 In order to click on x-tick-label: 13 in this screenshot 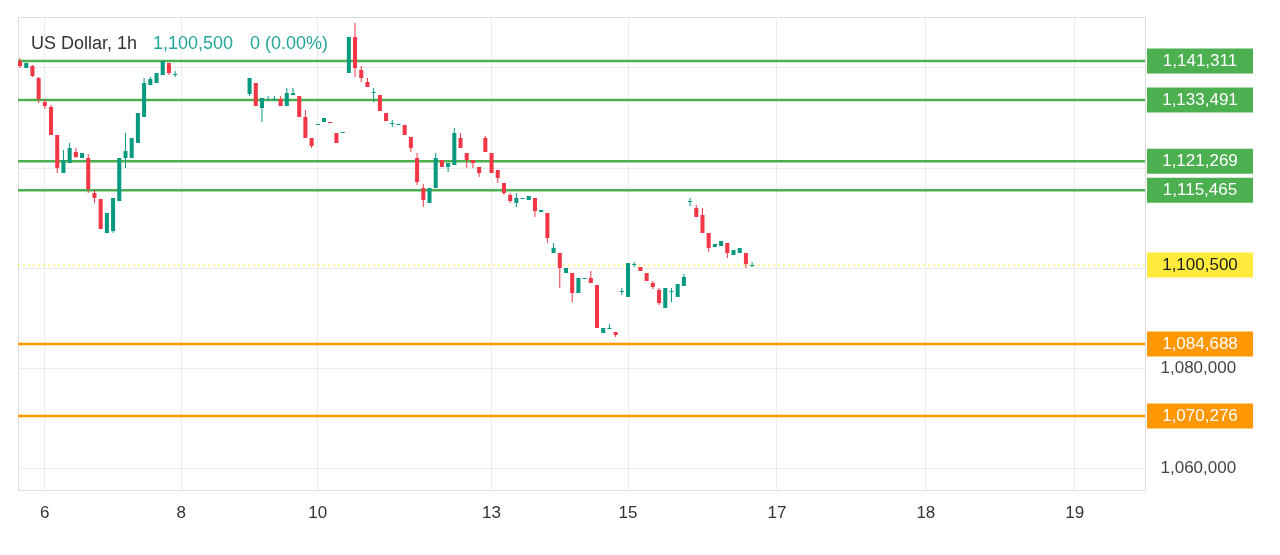, I will do `click(491, 512)`.